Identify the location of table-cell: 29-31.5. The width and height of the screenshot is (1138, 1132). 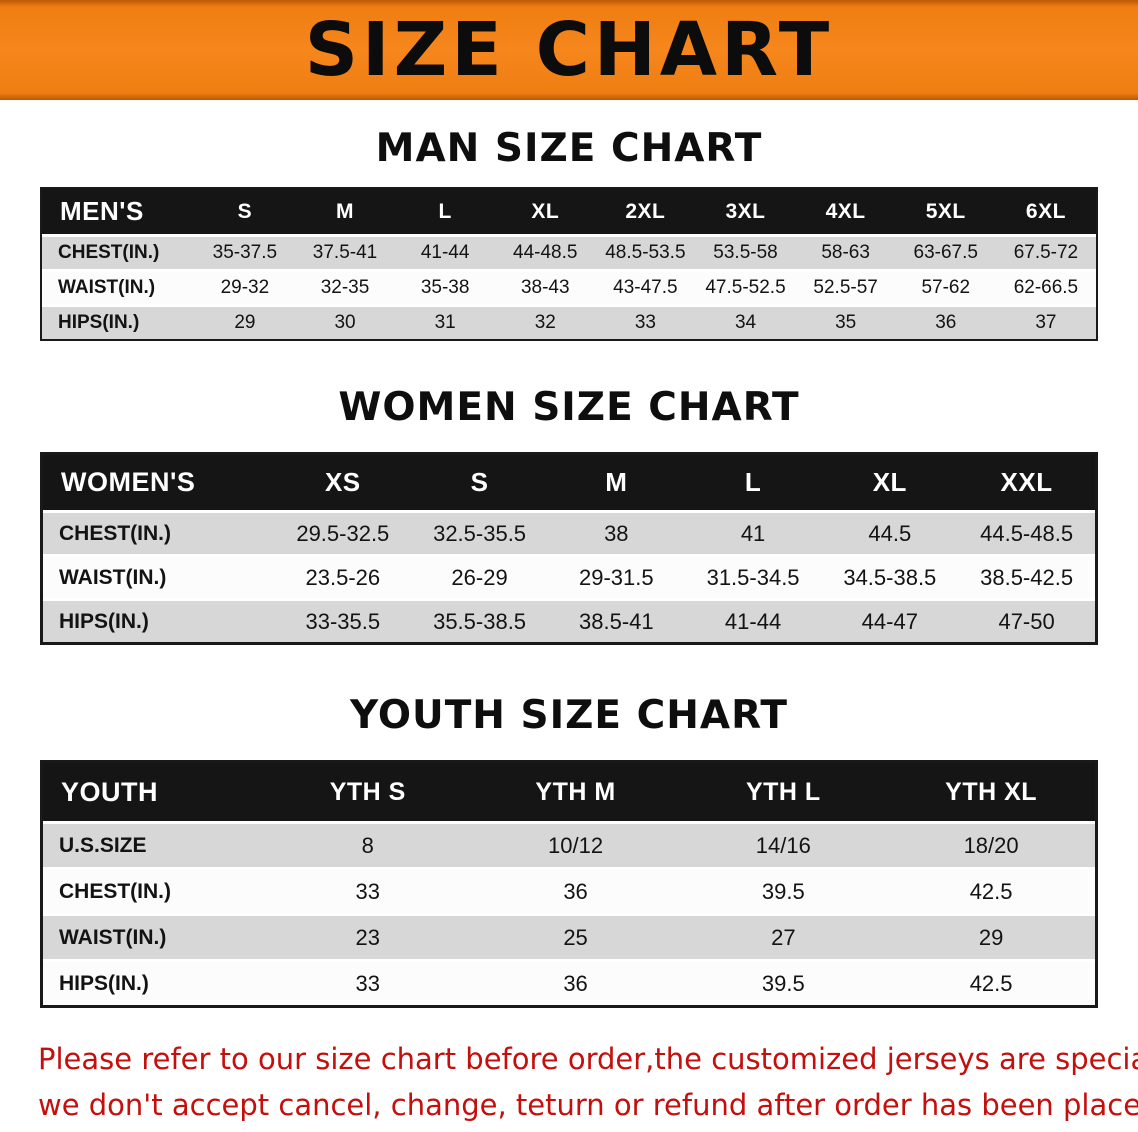
(616, 576).